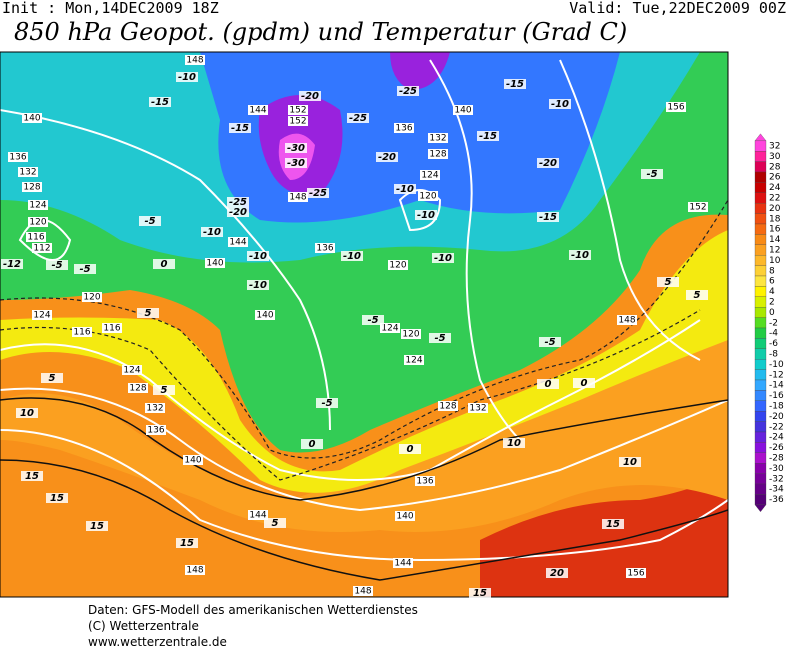 The width and height of the screenshot is (790, 648). I want to click on geopotential-label: 128, so click(137, 389).